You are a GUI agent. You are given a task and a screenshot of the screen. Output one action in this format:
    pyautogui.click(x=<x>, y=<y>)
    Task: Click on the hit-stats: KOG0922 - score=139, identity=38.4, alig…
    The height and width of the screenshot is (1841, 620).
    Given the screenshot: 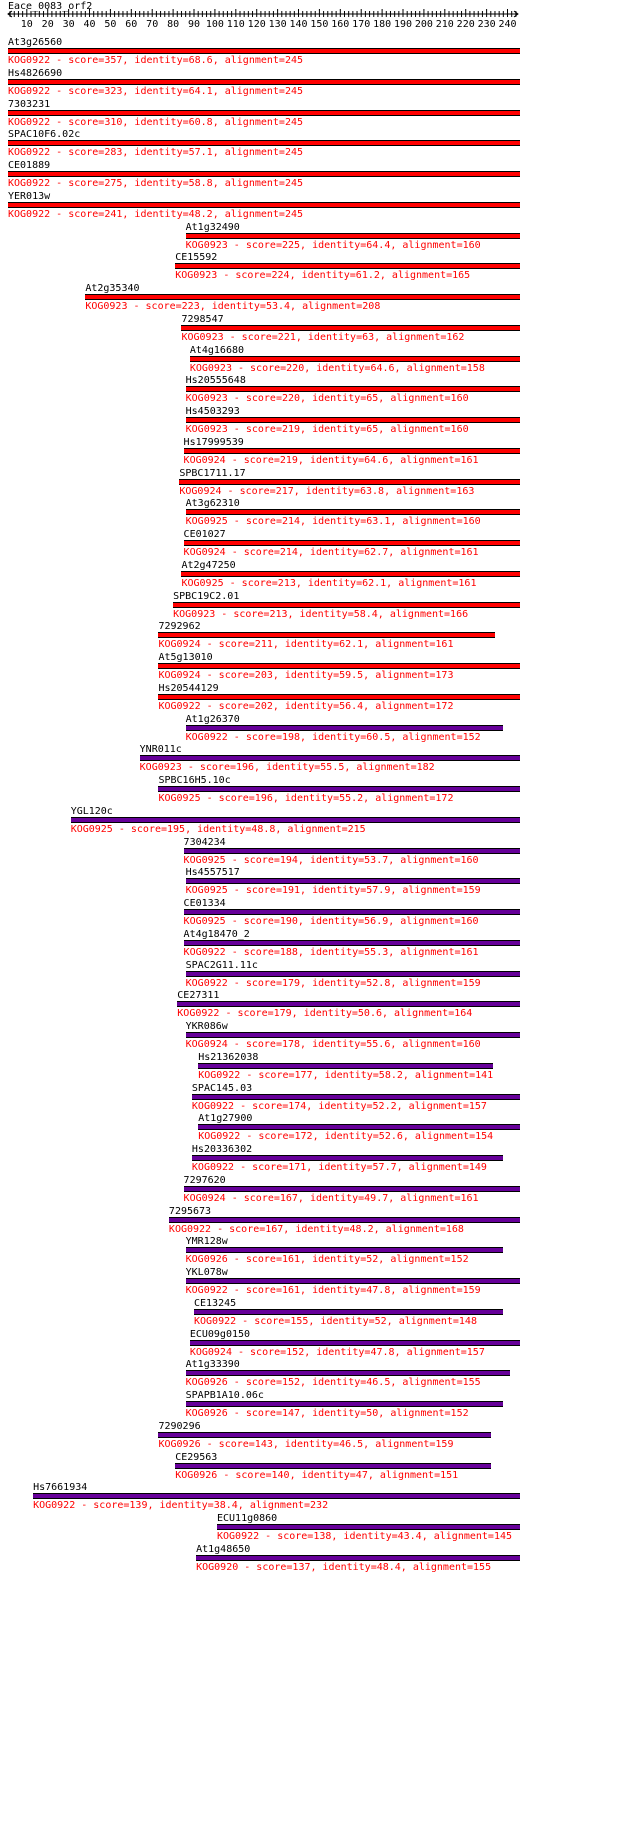 What is the action you would take?
    pyautogui.click(x=181, y=1506)
    